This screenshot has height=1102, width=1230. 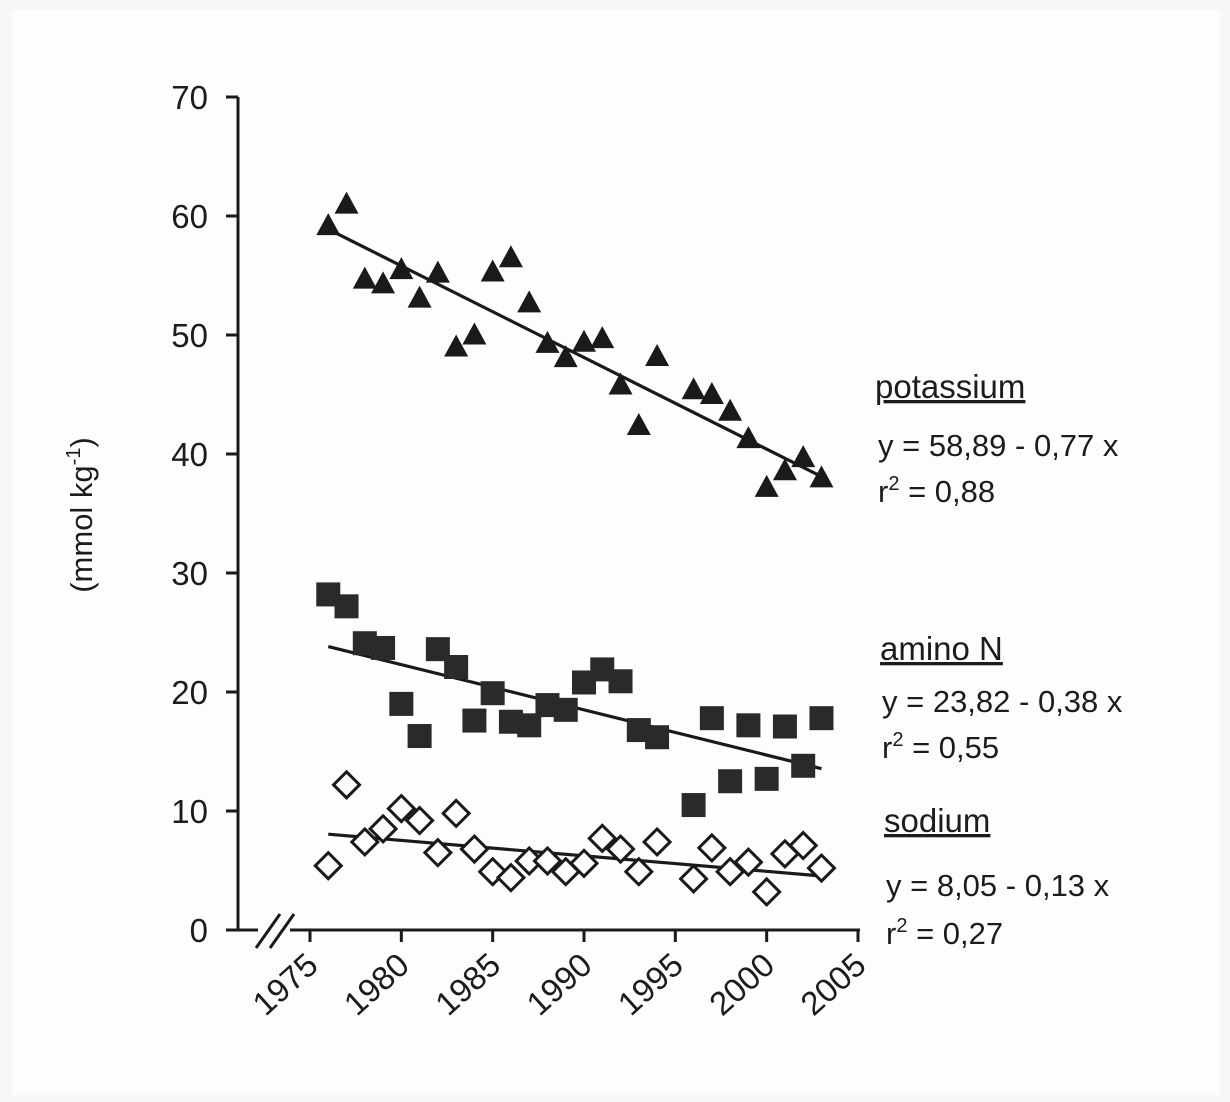 What do you see at coordinates (467, 984) in the screenshot?
I see `x-tick-label: 1985` at bounding box center [467, 984].